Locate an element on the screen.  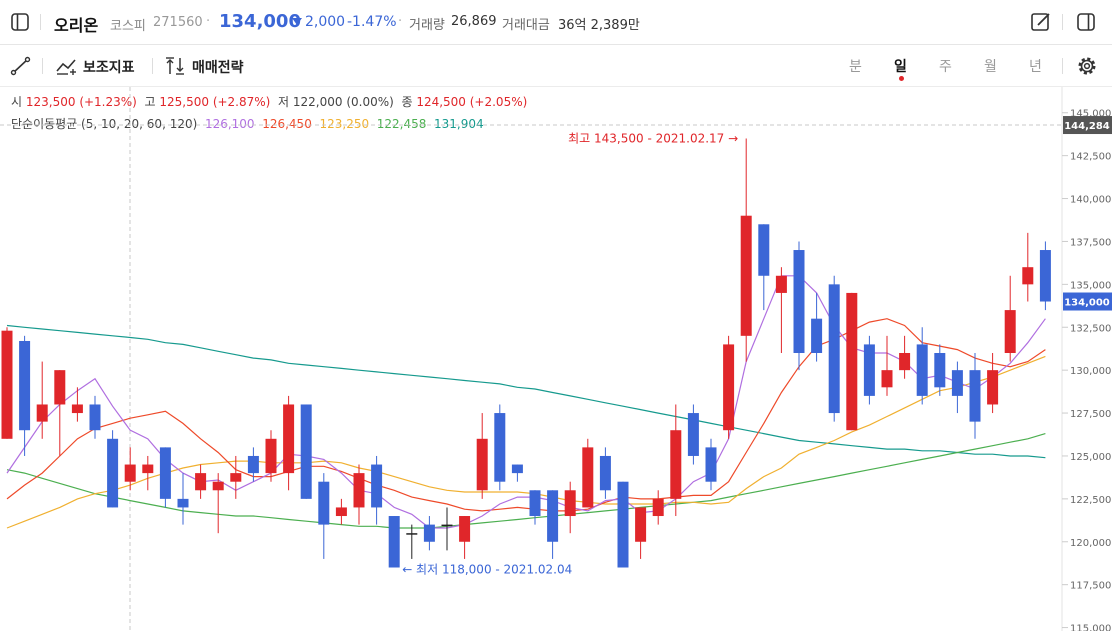
price-change-pct: -1.47% is located at coordinates (372, 22).